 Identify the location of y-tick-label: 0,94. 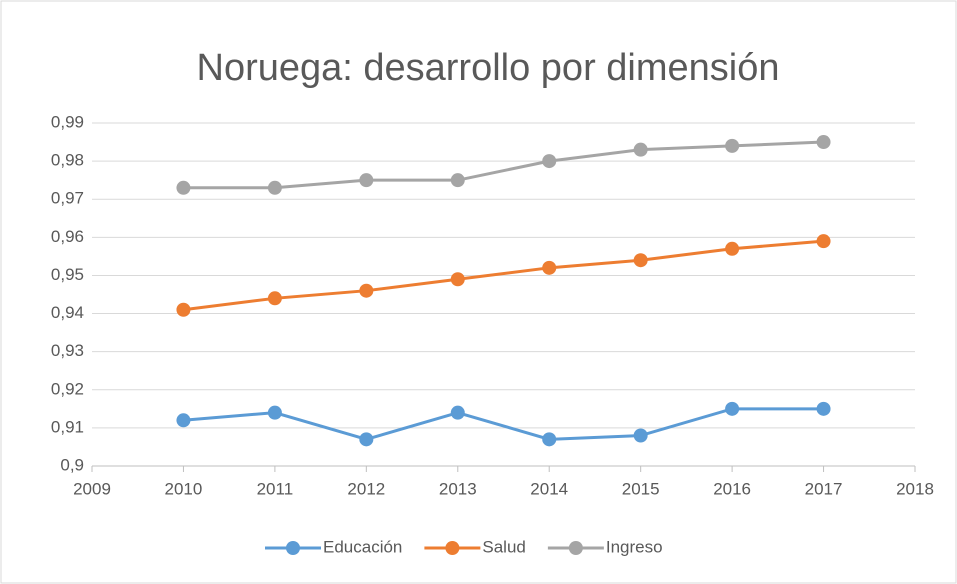
(67, 312).